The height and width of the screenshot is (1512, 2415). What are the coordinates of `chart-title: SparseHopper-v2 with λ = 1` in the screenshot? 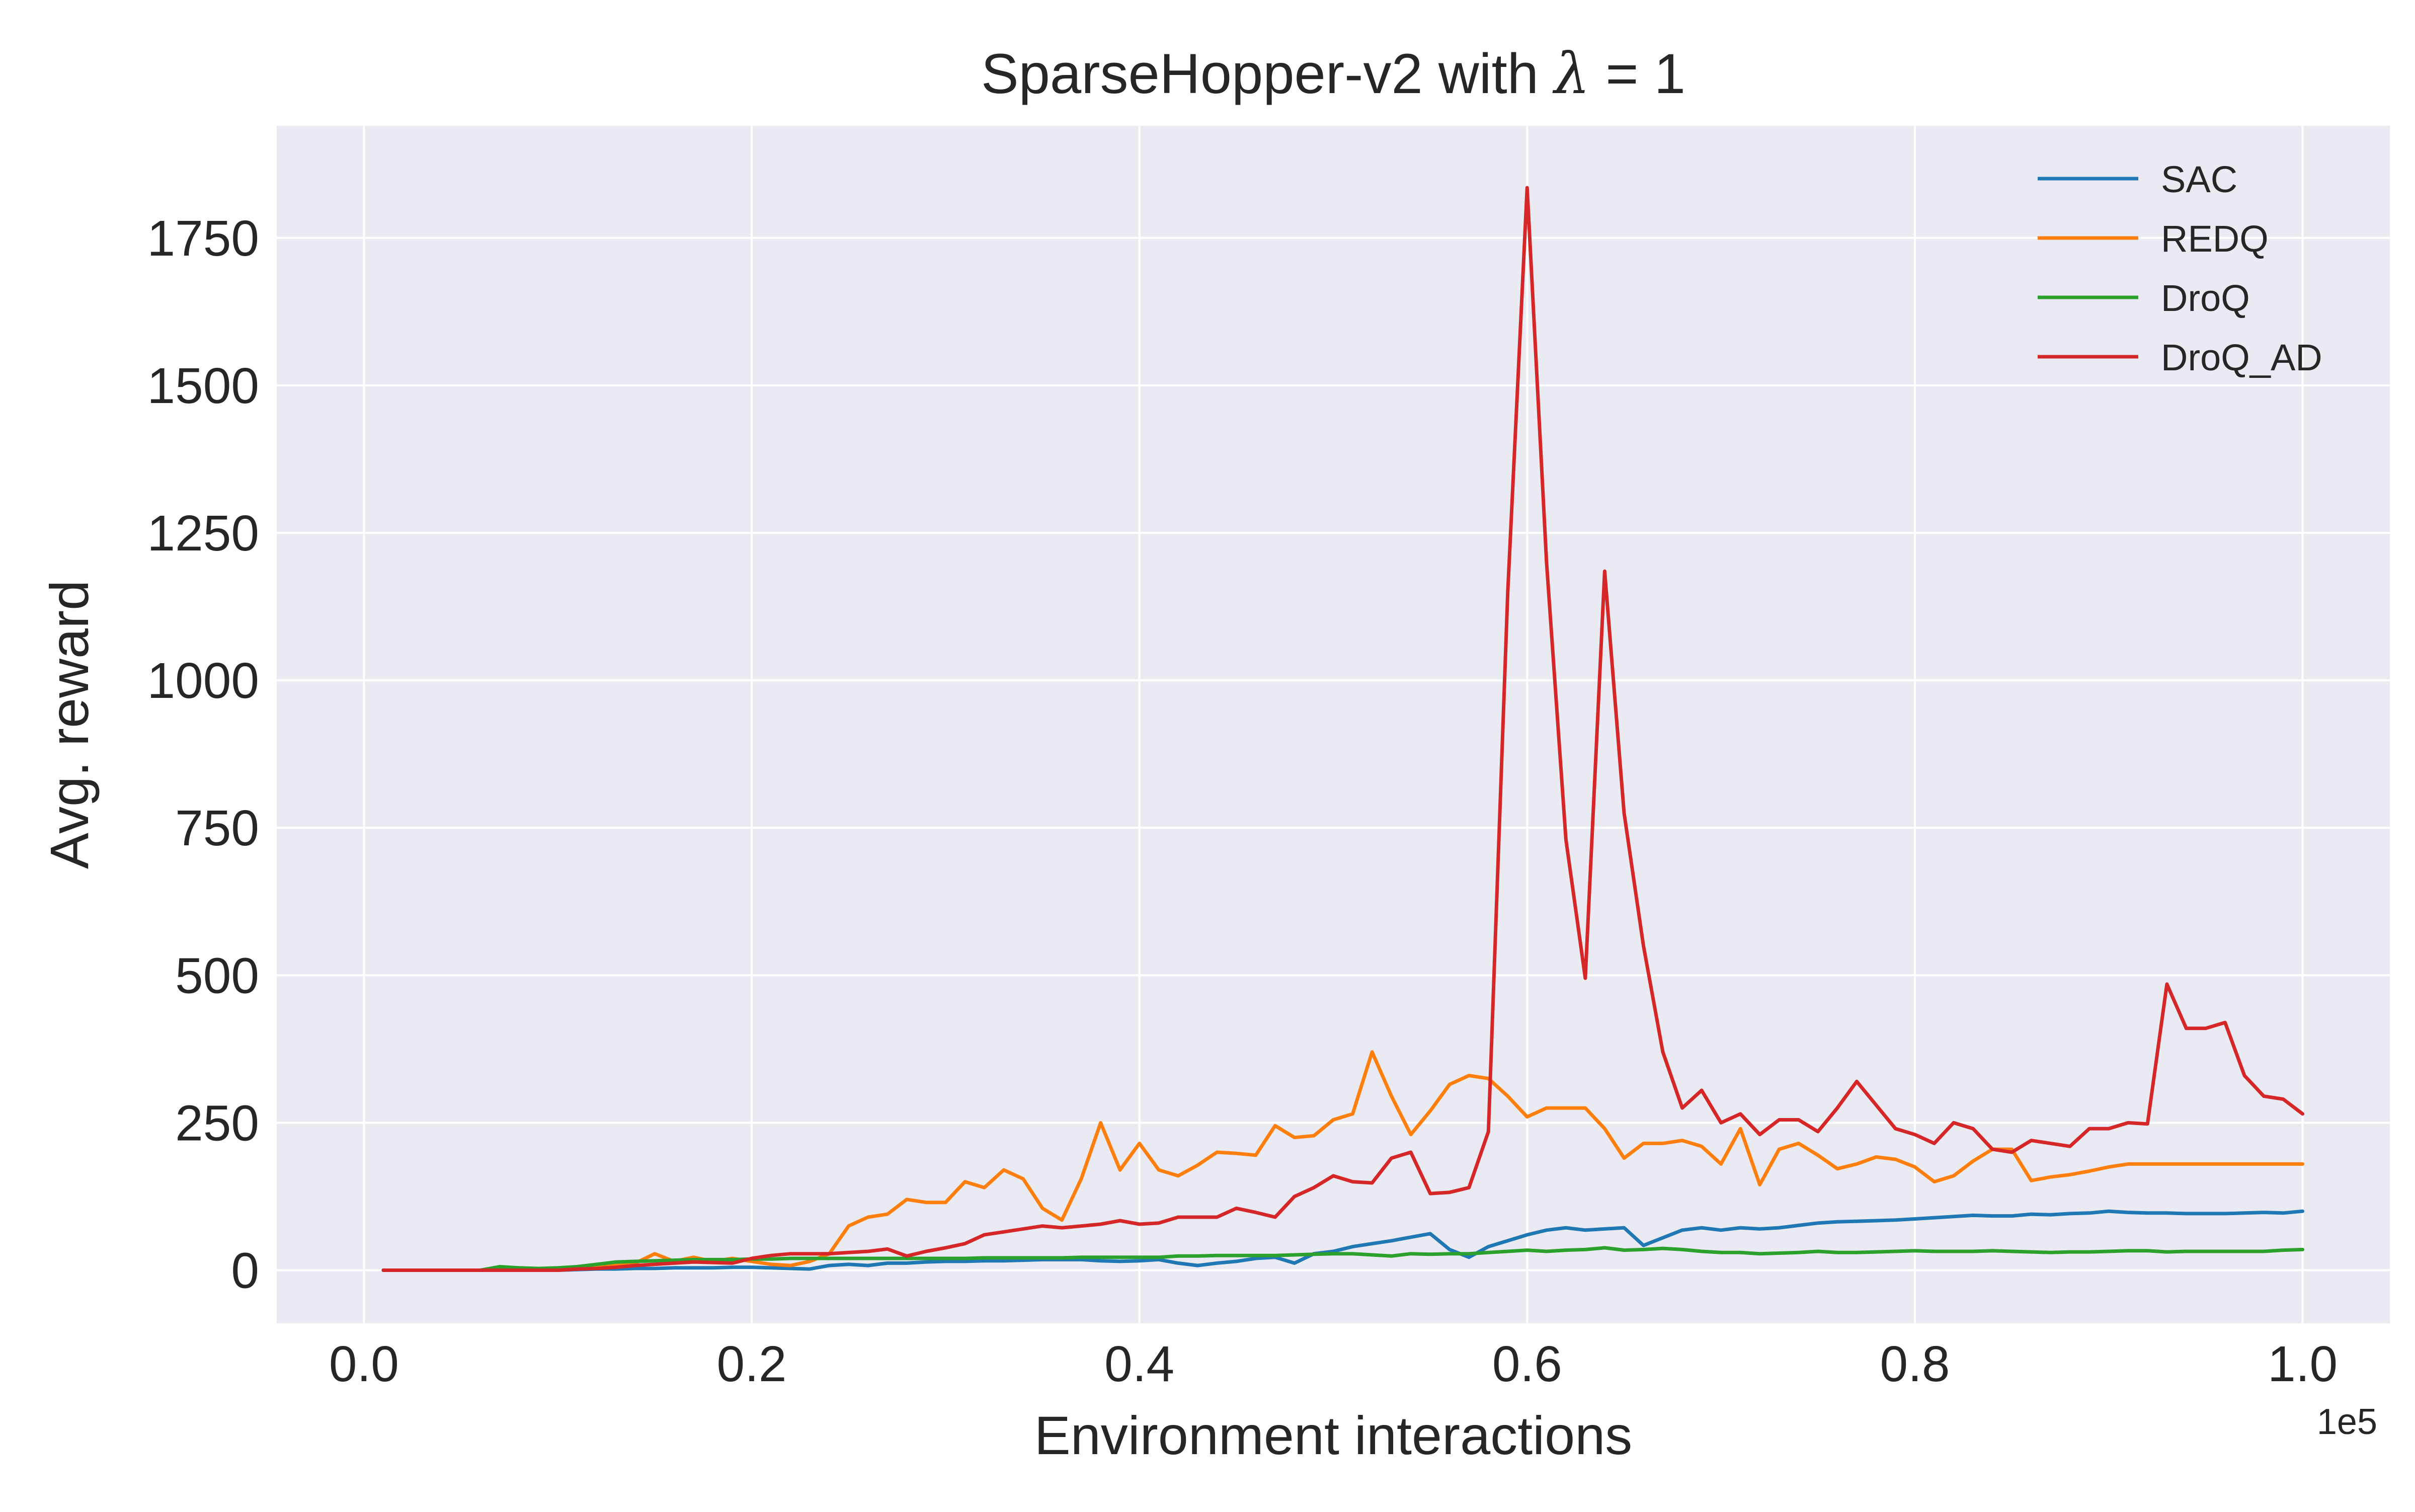 It's located at (1333, 74).